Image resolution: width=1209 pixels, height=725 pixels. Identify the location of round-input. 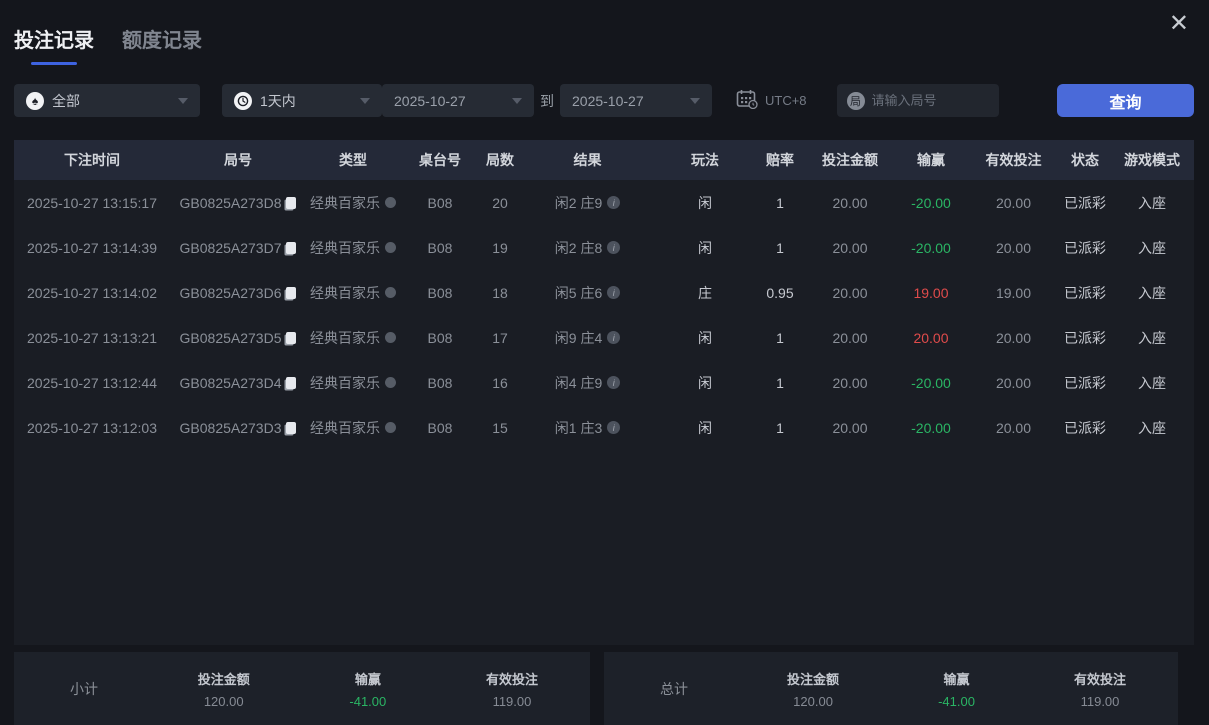
(930, 100).